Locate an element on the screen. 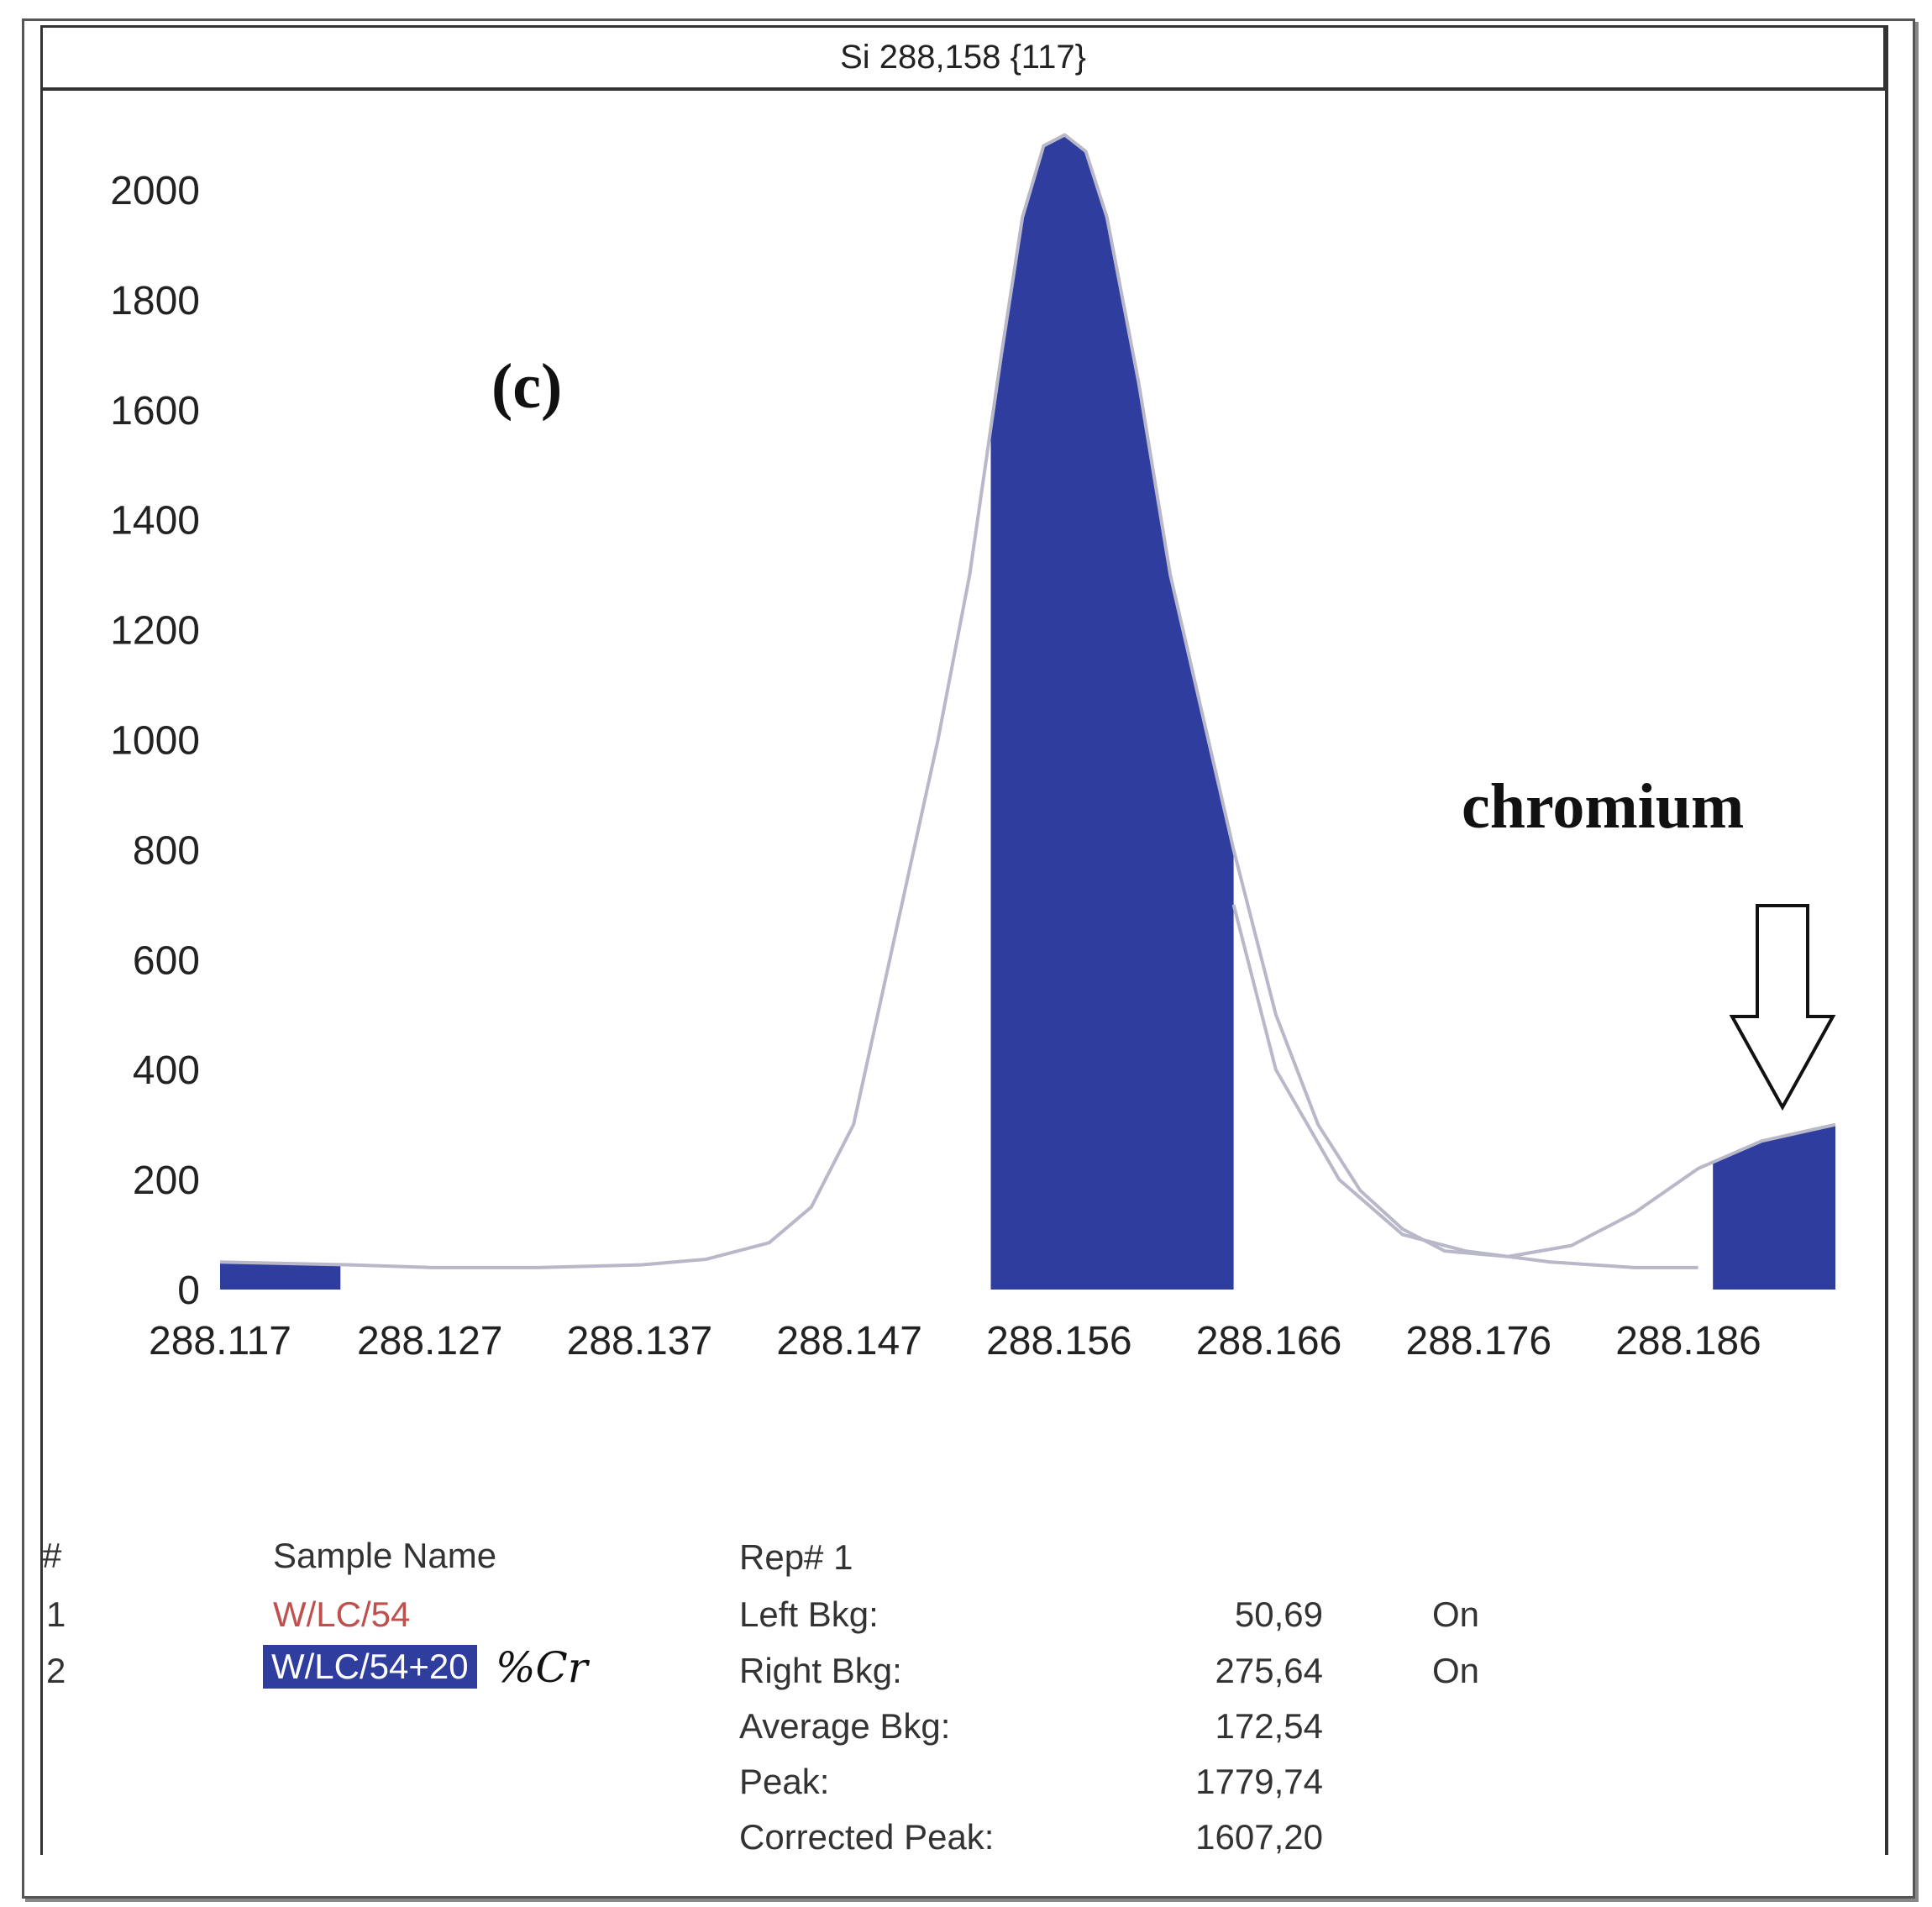  y-axis-ticks: 0 200 400 600 800 1000 1200 1400 1600 1800 2000 is located at coordinates (155, 741).